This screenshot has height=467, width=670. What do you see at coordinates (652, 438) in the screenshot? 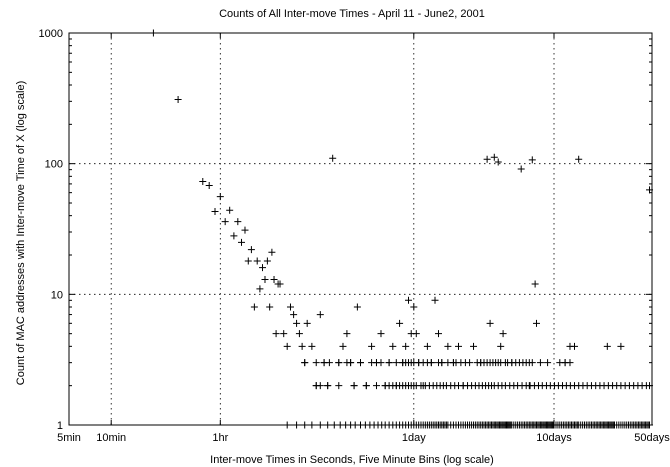
I see `x-tick-label: 50days` at bounding box center [652, 438].